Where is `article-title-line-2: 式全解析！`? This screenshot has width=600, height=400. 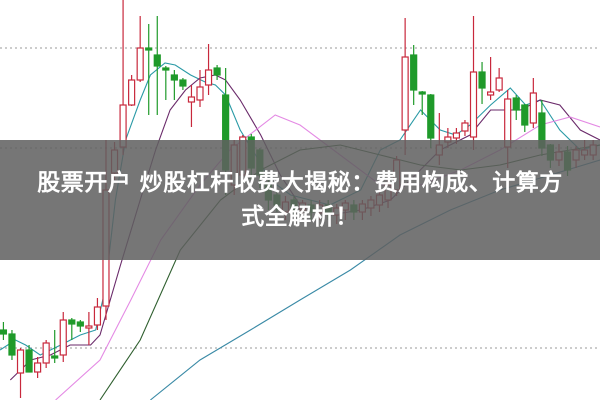 article-title-line-2: 式全解析！ is located at coordinates (300, 217).